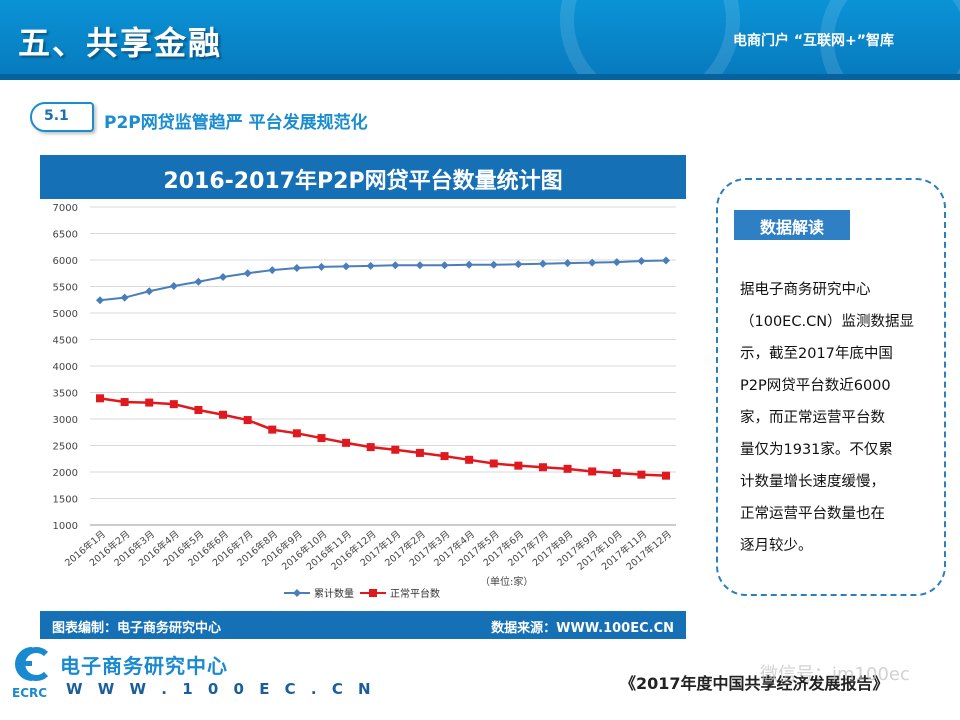 Image resolution: width=960 pixels, height=720 pixels. I want to click on info-line: P2P网贷平台数近6000, so click(815, 386).